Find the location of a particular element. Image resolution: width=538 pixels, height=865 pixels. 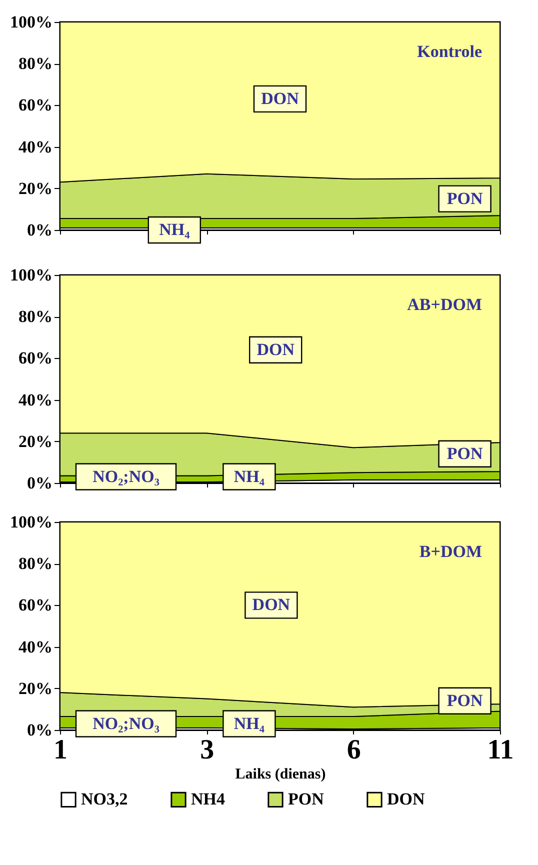

legend-label: PON is located at coordinates (306, 799).